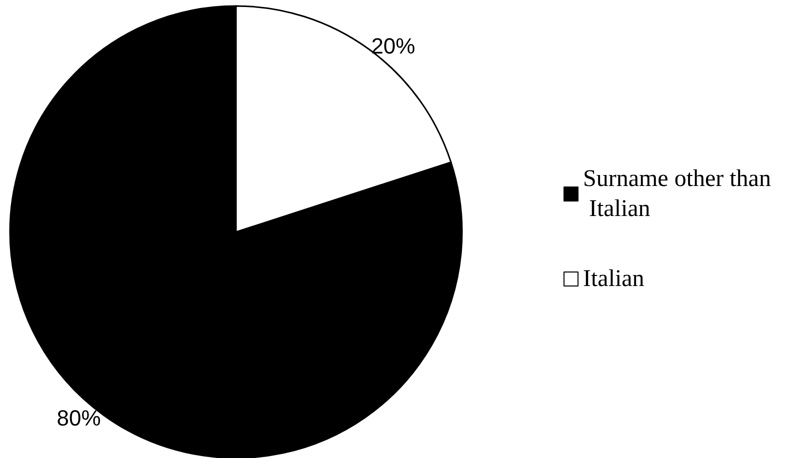 The height and width of the screenshot is (458, 786). Describe the element at coordinates (677, 194) in the screenshot. I see `legend-label: Surname other than Italian` at that location.